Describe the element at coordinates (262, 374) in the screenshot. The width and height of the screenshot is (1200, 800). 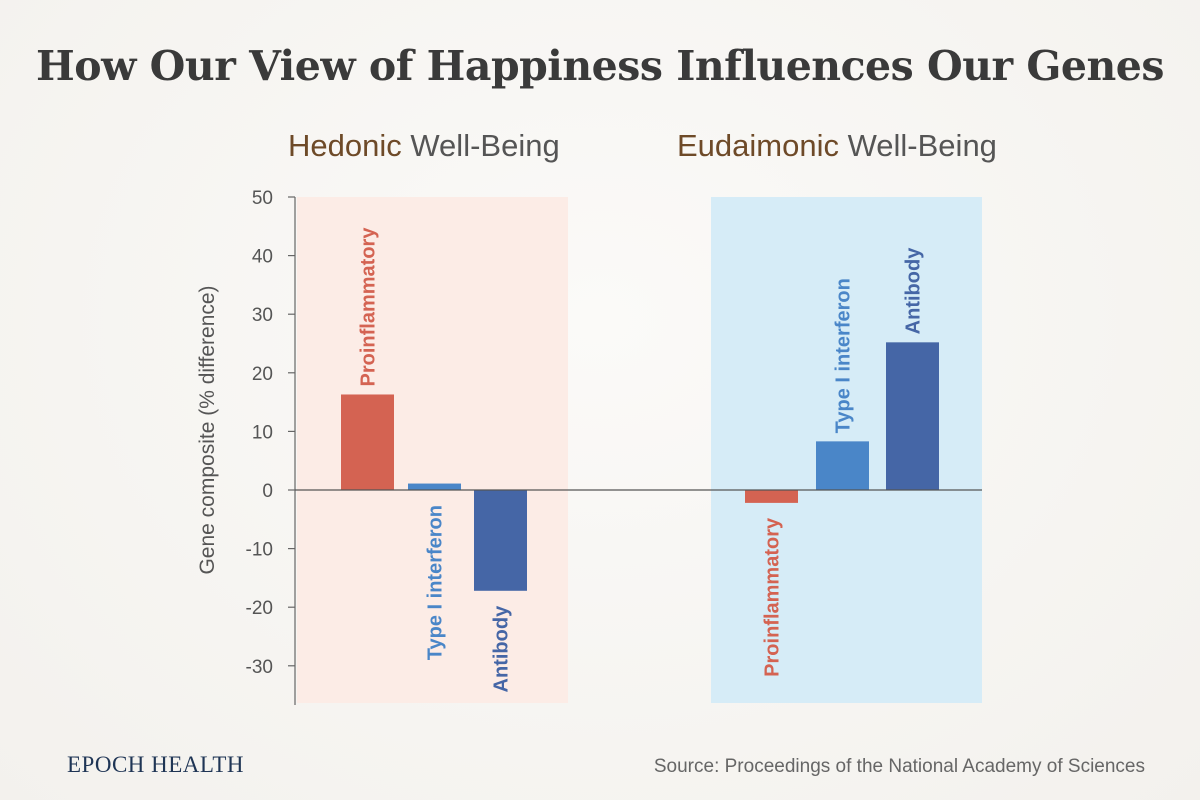
I see `y-tick-label: 20` at that location.